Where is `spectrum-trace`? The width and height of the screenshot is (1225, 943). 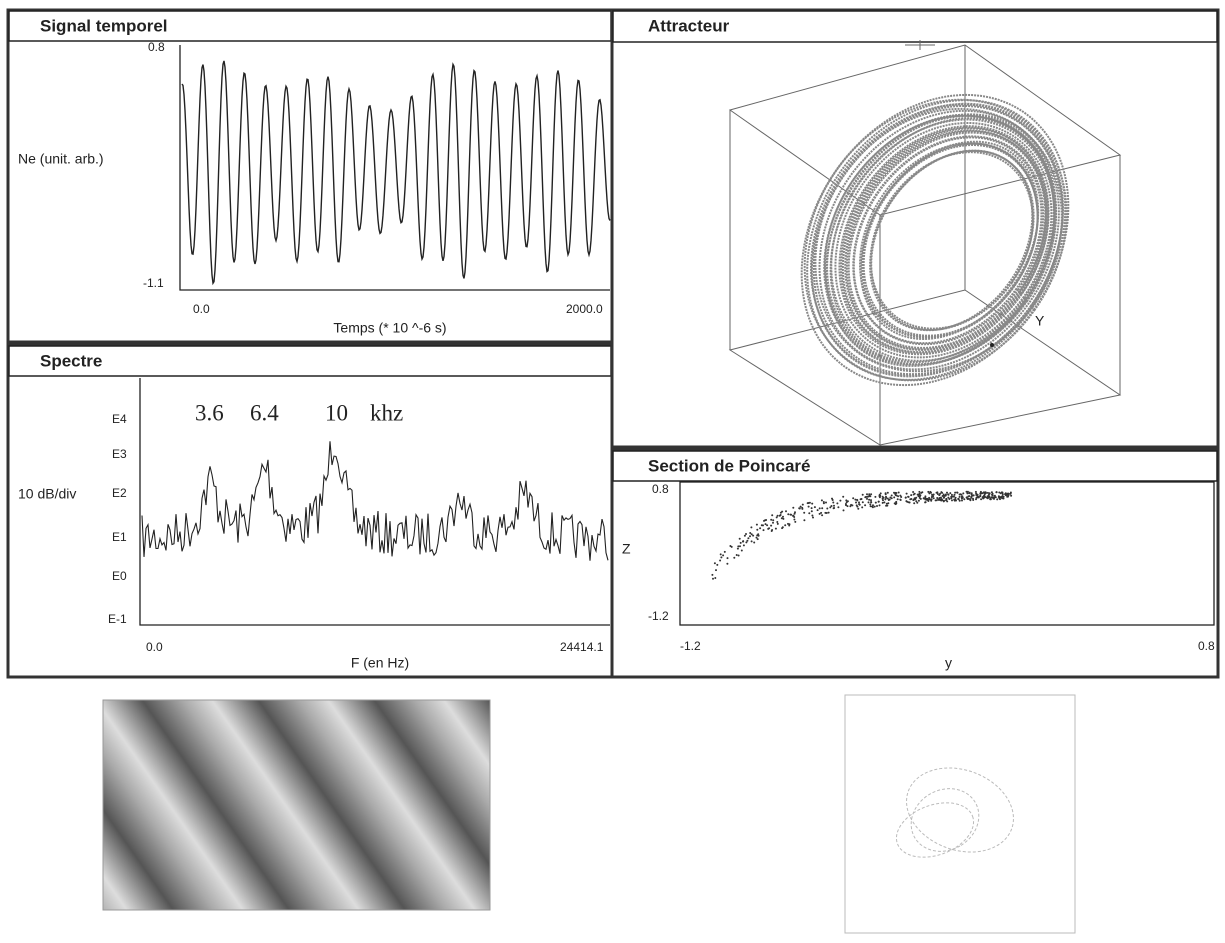
spectrum-trace is located at coordinates (375, 501).